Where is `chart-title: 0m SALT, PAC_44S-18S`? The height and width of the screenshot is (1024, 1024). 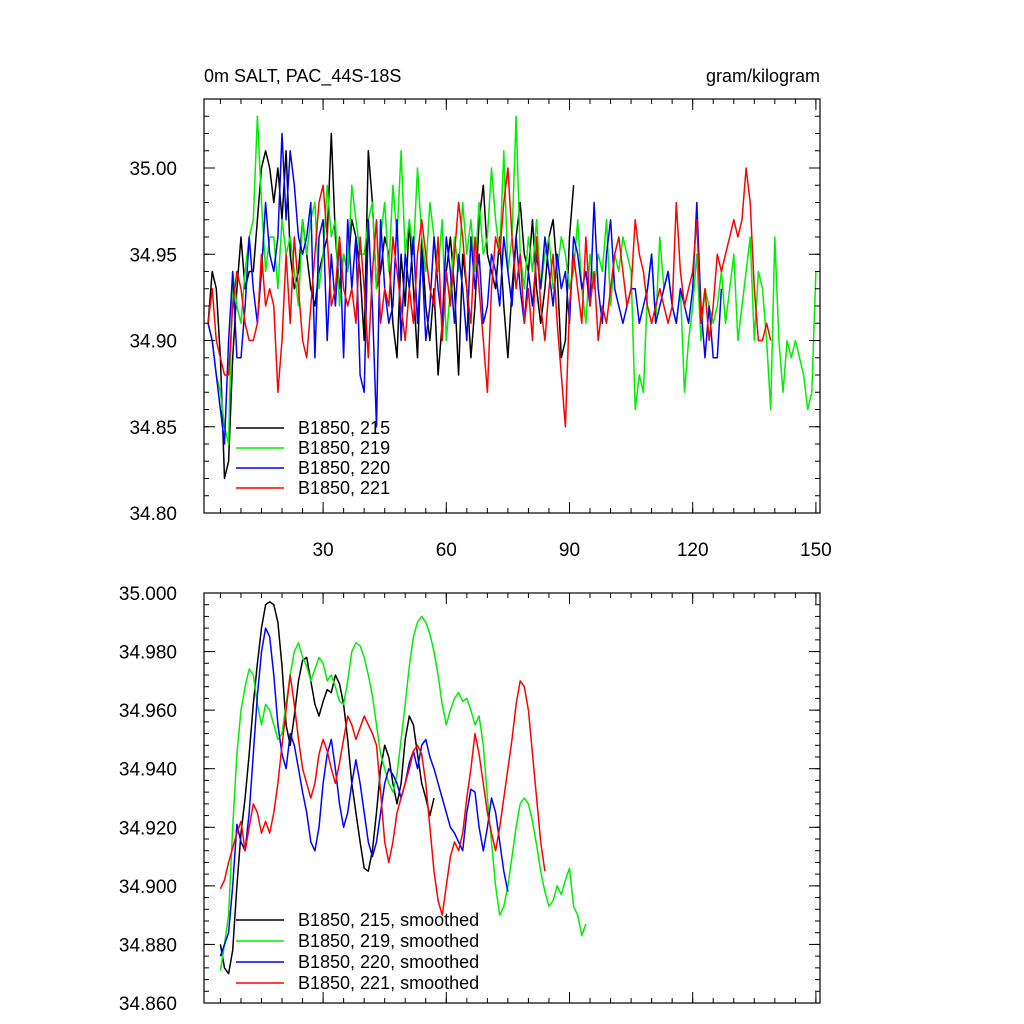 chart-title: 0m SALT, PAC_44S-18S is located at coordinates (302, 76).